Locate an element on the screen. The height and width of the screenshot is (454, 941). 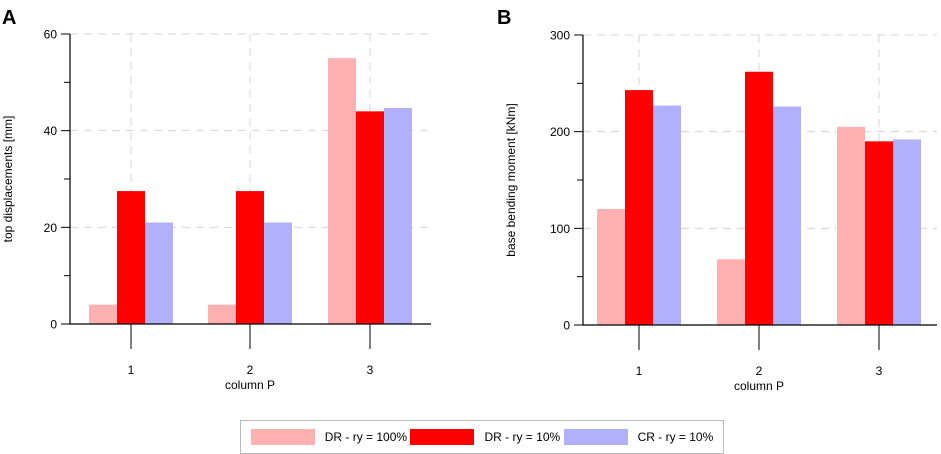
y-tick-label: 40 is located at coordinates (51, 131).